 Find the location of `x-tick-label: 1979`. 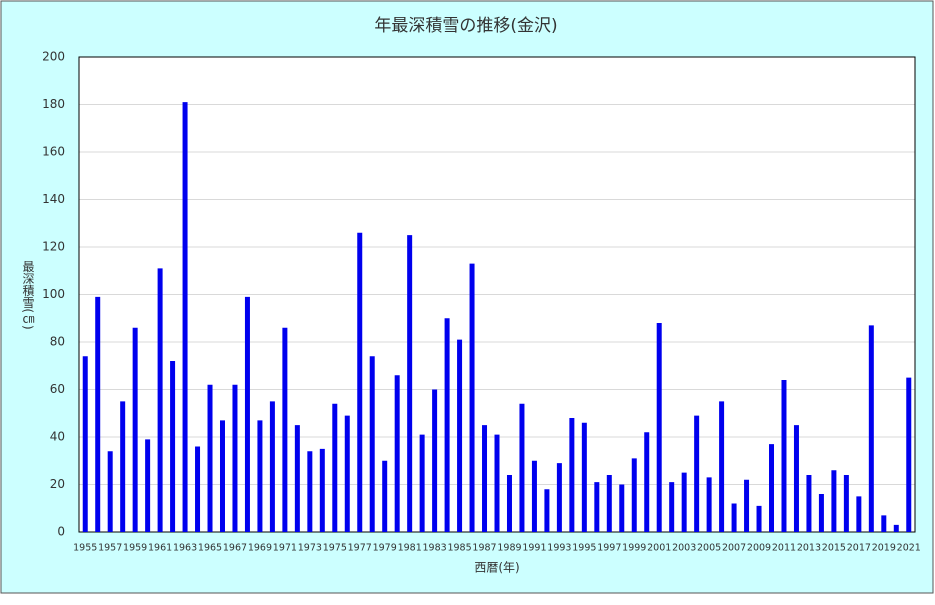

x-tick-label: 1979 is located at coordinates (385, 548).